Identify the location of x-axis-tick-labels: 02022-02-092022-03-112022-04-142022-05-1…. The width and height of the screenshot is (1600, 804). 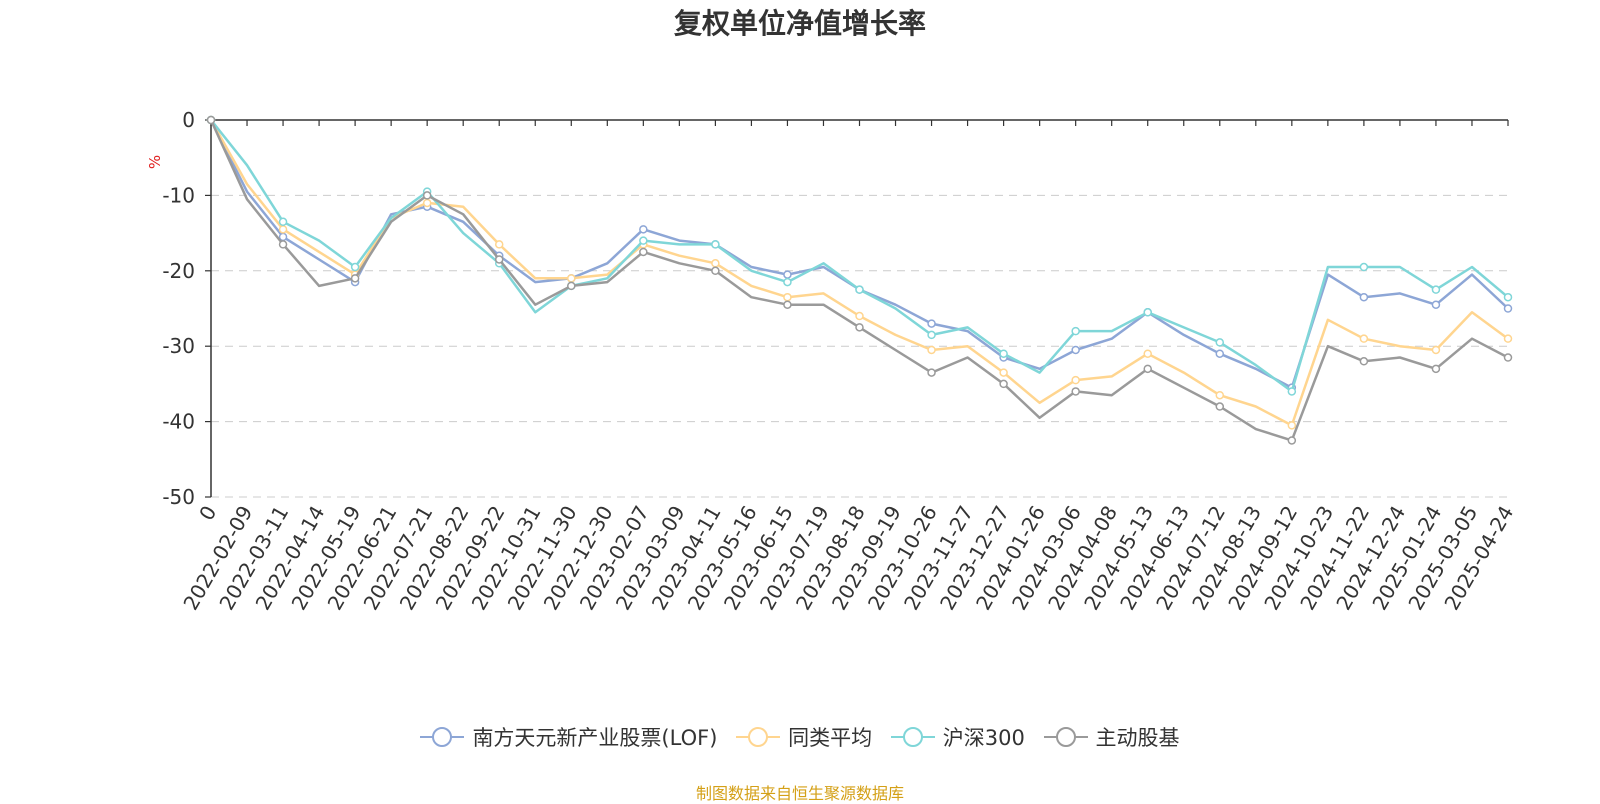
(848, 557).